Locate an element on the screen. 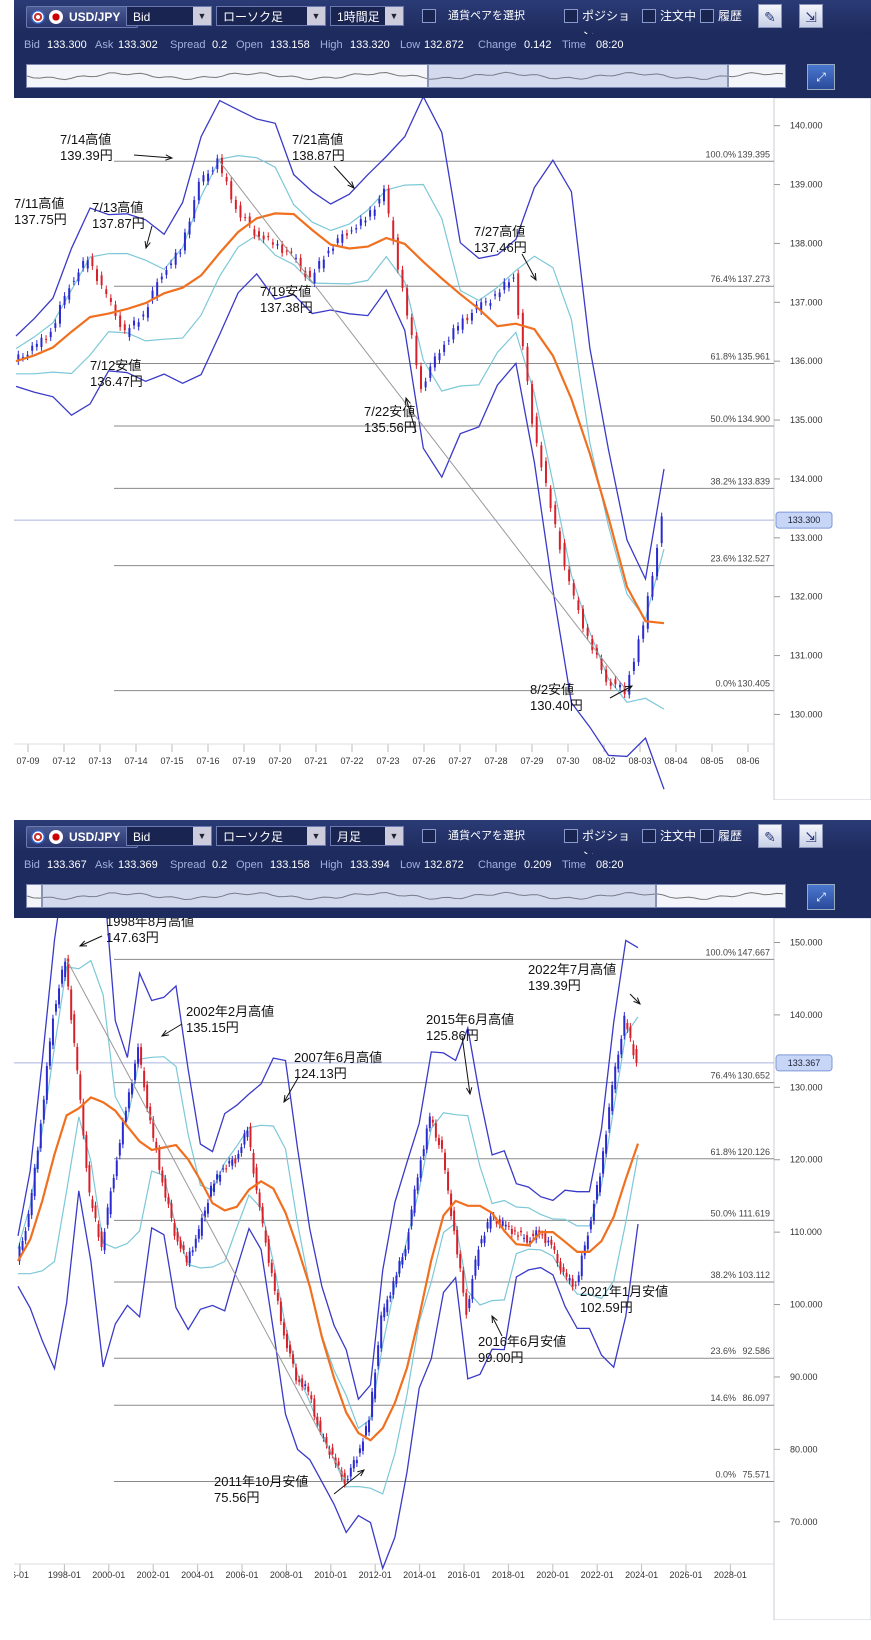 The image size is (871, 1640). fib-level-percent: 23.6% is located at coordinates (723, 1351).